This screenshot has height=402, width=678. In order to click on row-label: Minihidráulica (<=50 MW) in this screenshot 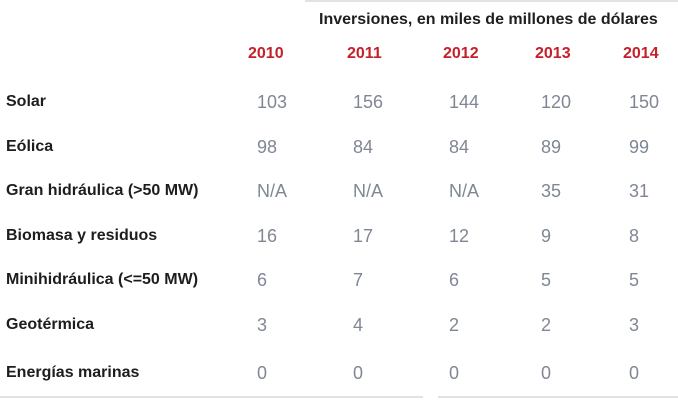, I will do `click(102, 279)`.